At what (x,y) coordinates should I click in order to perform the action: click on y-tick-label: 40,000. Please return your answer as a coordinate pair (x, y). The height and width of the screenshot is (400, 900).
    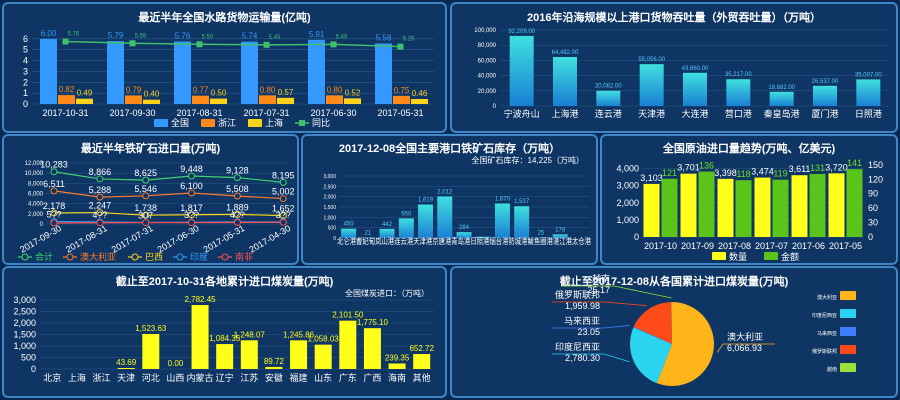
    Looking at the image, I should click on (487, 77).